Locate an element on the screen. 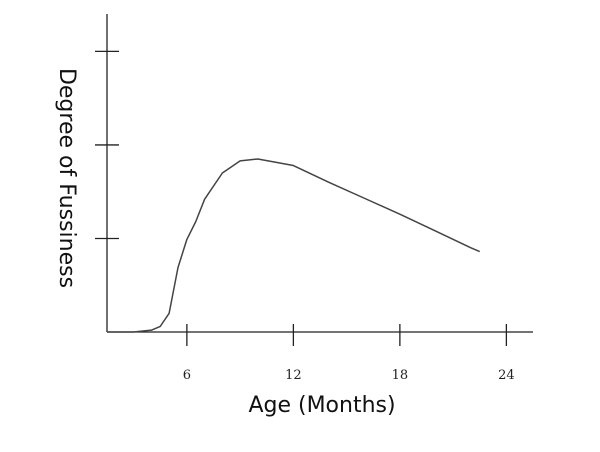 This screenshot has height=452, width=600. x-axis-title: Age (Months) is located at coordinates (321, 405).